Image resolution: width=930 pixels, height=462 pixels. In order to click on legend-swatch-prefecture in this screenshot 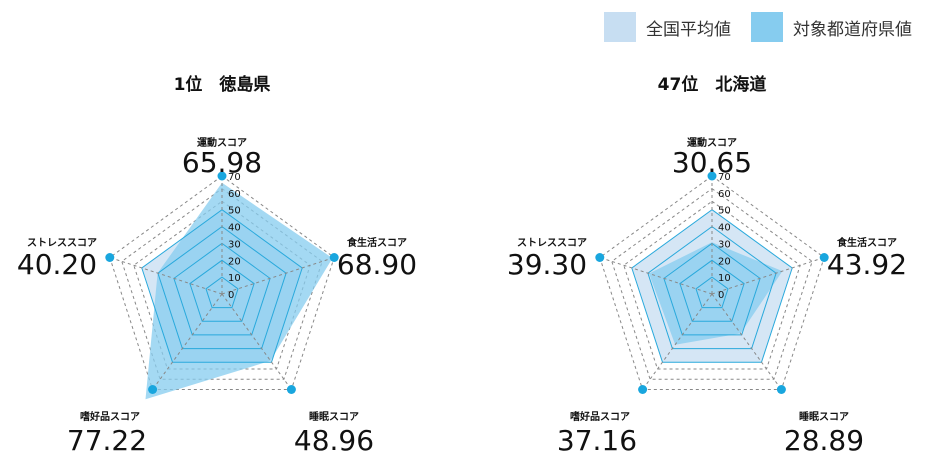, I will do `click(767, 27)`.